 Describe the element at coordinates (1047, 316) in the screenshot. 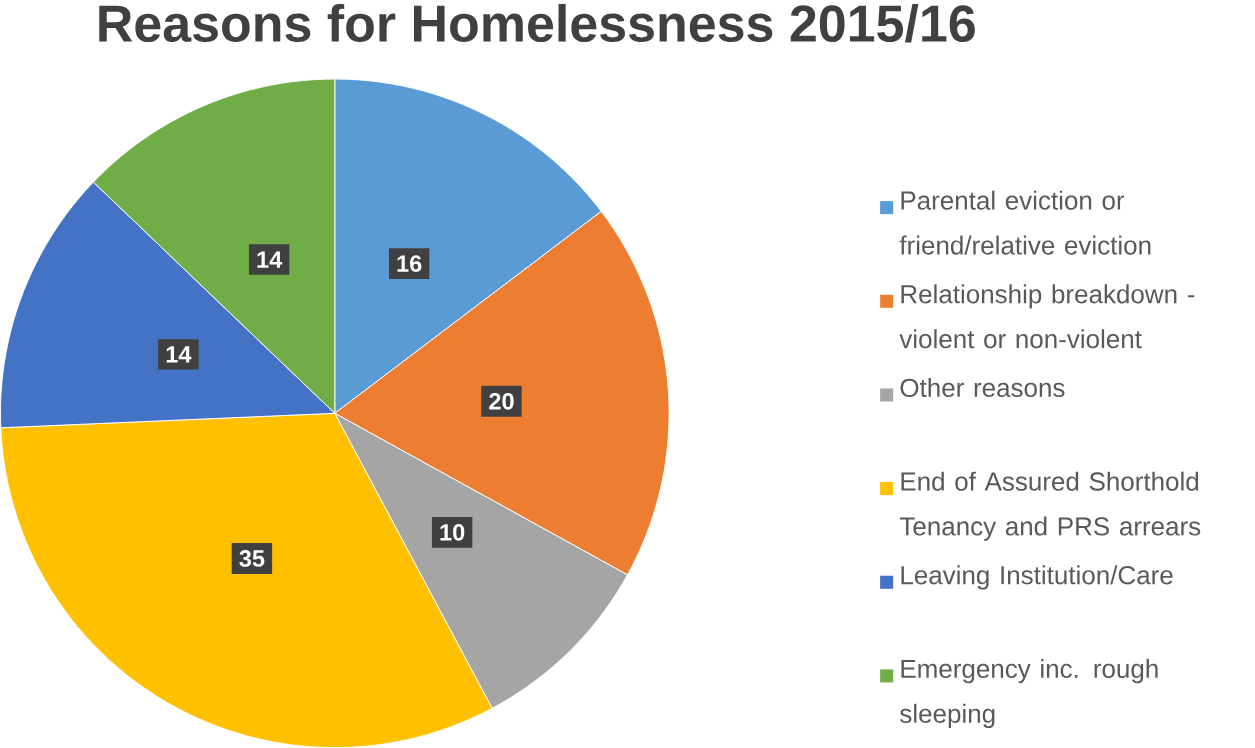

I see `legend-label: Relationship breakdown - violent or non-violent` at that location.